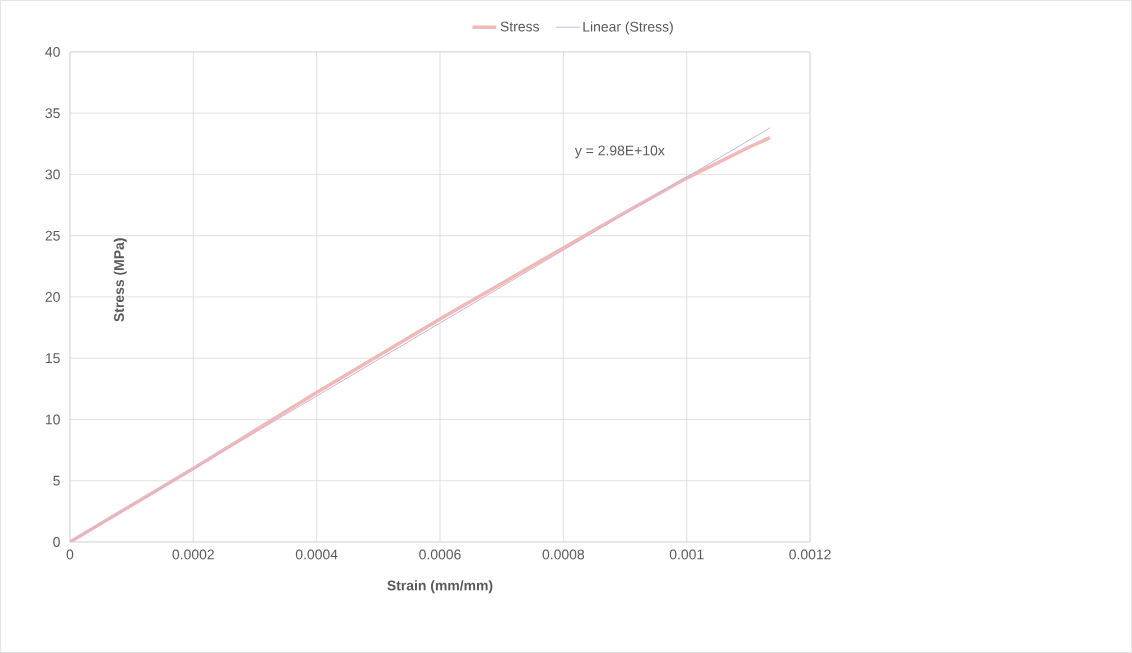  I want to click on y-tick-label: 30, so click(52, 174).